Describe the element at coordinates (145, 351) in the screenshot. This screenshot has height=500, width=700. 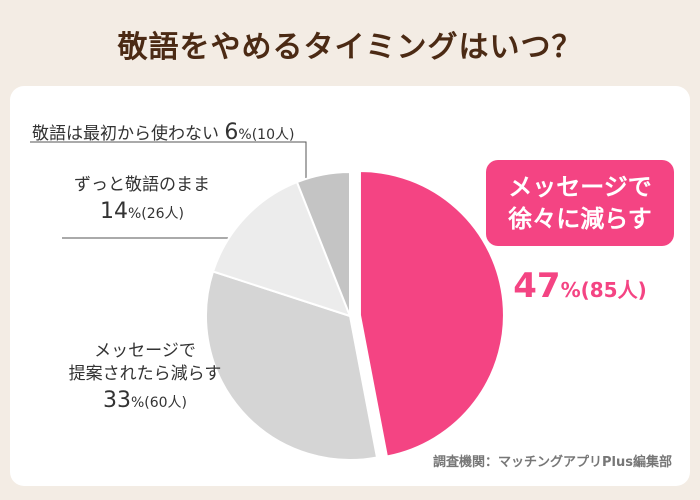
I see `label-when-proposed-line1: メッセージで` at that location.